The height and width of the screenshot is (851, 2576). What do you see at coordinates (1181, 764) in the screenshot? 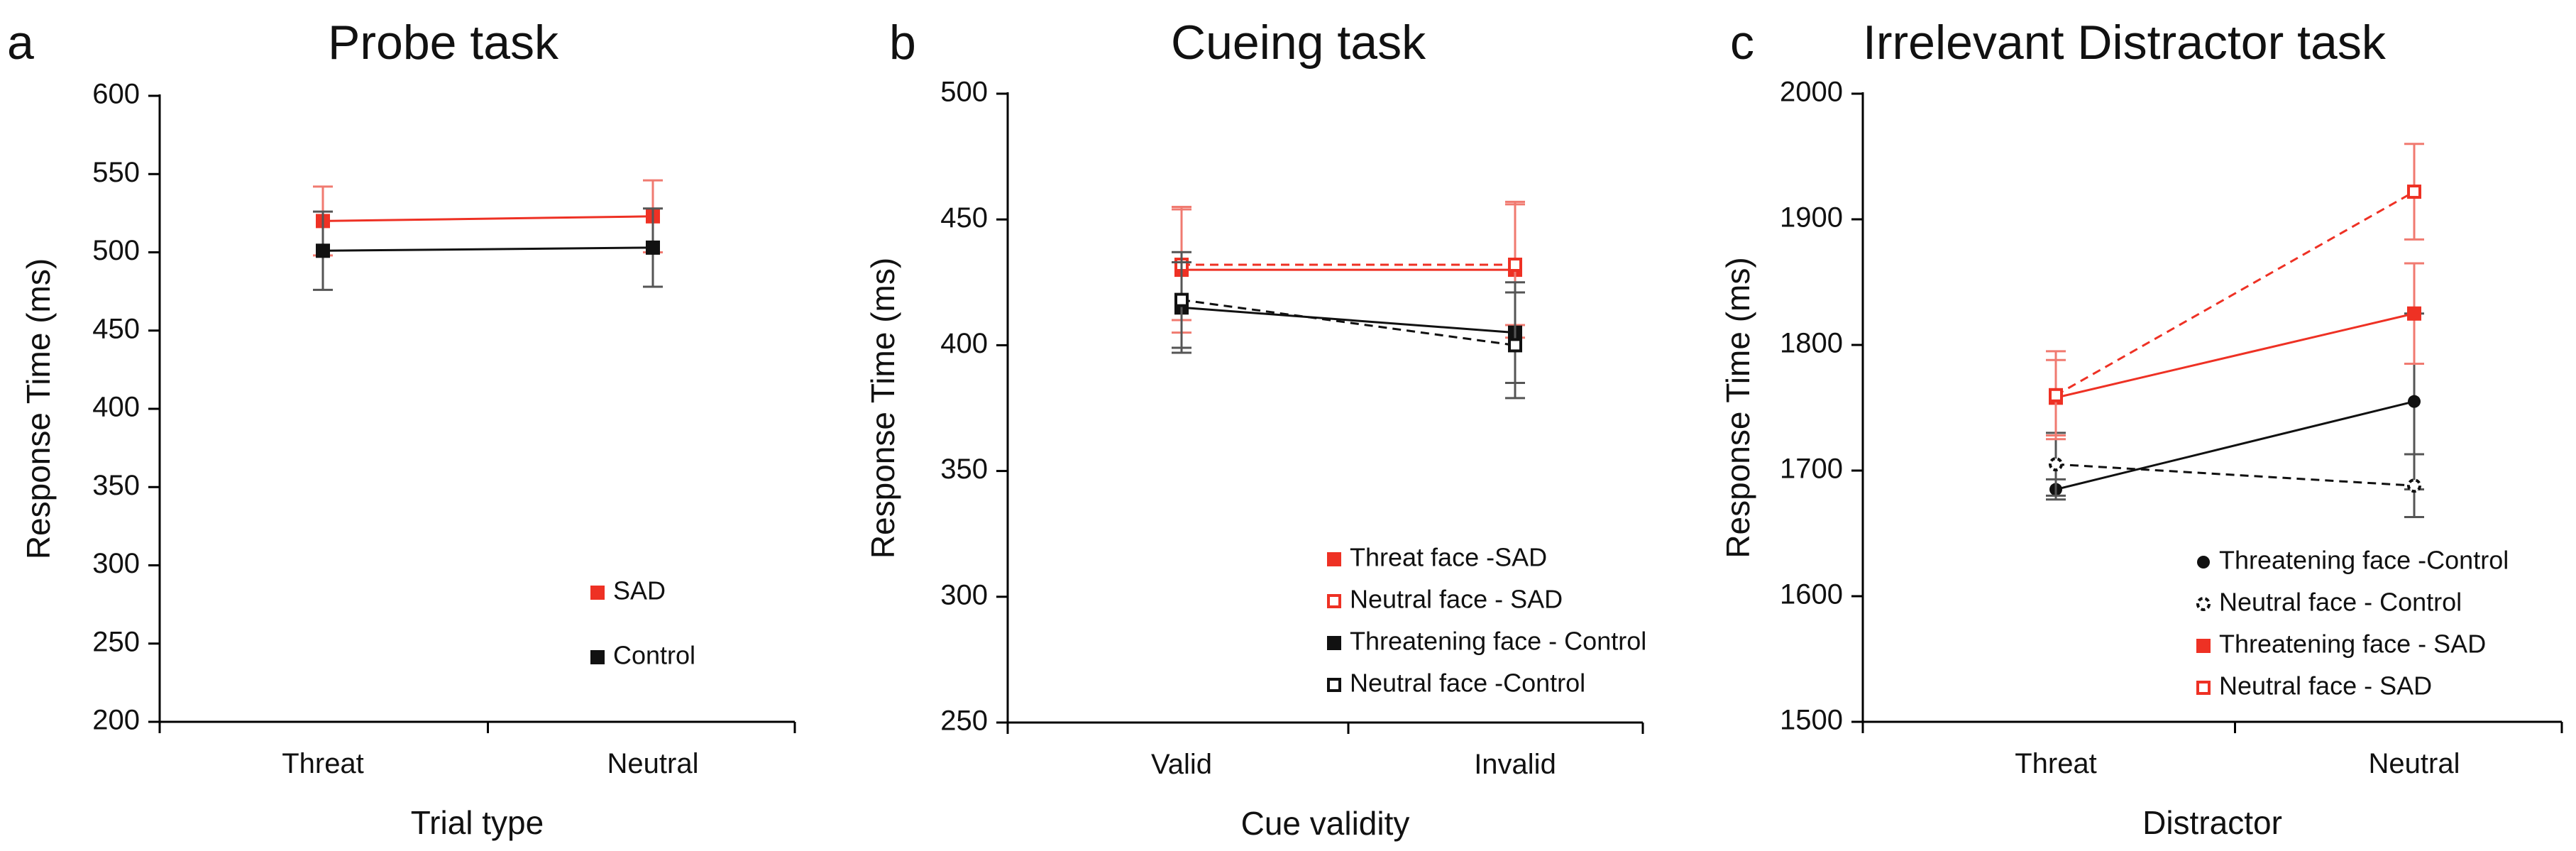
I see `x-tick-label: Valid` at bounding box center [1181, 764].